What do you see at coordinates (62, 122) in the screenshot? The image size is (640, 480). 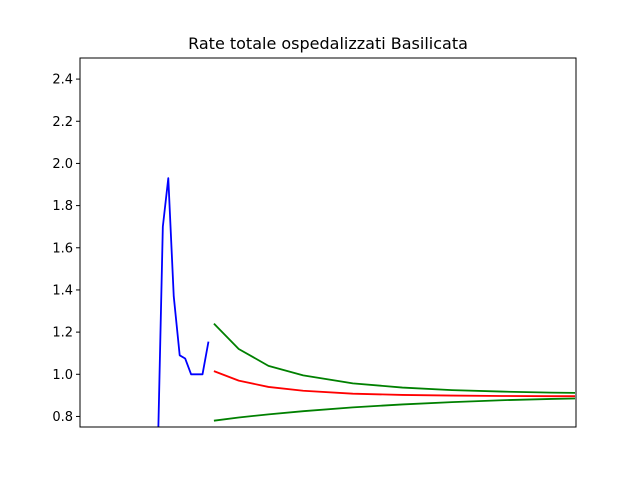 I see `y-tick-label: 2.2` at bounding box center [62, 122].